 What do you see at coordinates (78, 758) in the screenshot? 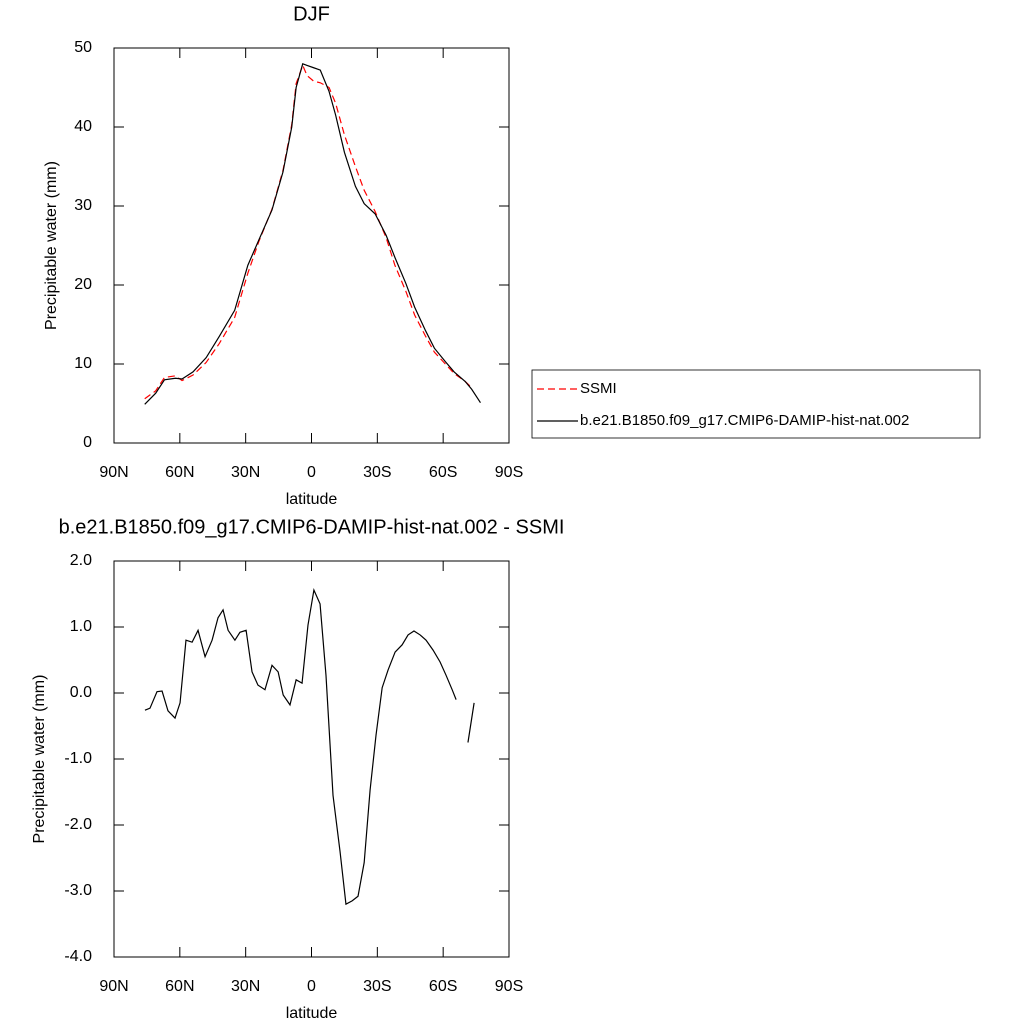
I see `y-tick-label: -1.0` at bounding box center [78, 758].